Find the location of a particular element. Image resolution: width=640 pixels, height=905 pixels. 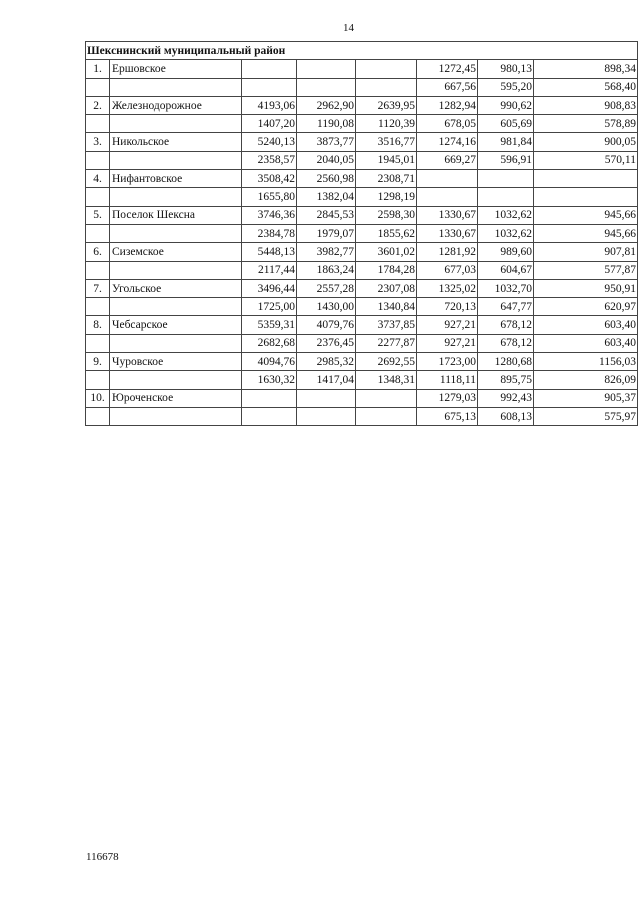

settlement-name: Нифантовское is located at coordinates (175, 179).